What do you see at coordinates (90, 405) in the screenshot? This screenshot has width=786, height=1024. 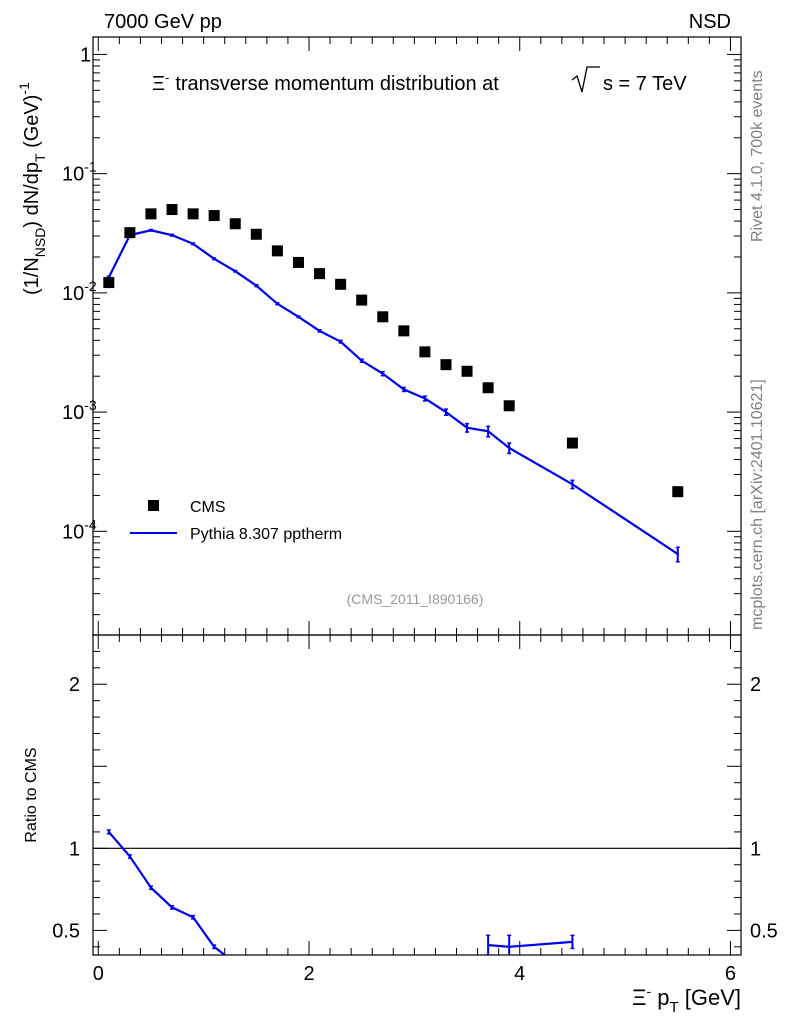 I see `main-y-tick-exponent: -3` at bounding box center [90, 405].